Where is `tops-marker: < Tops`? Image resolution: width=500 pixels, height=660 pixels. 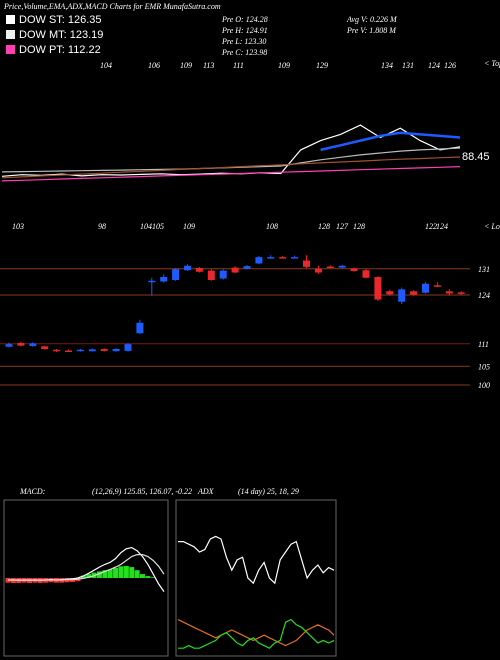
tops-marker: < Tops is located at coordinates (492, 63).